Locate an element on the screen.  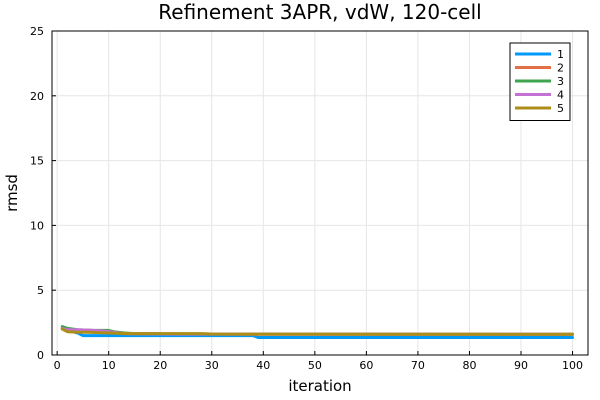
x-tick-label-9: 90 is located at coordinates (521, 365).